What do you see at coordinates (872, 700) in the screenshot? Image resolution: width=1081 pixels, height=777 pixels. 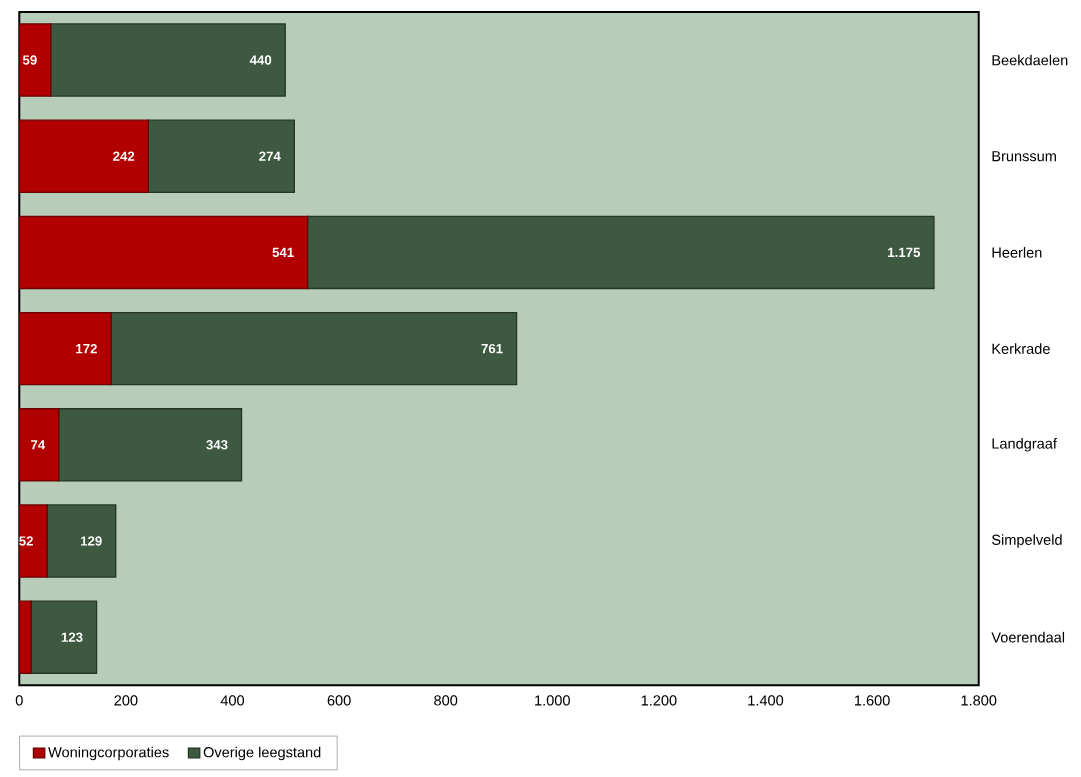 I see `x-tick-label: 1.600` at bounding box center [872, 700].